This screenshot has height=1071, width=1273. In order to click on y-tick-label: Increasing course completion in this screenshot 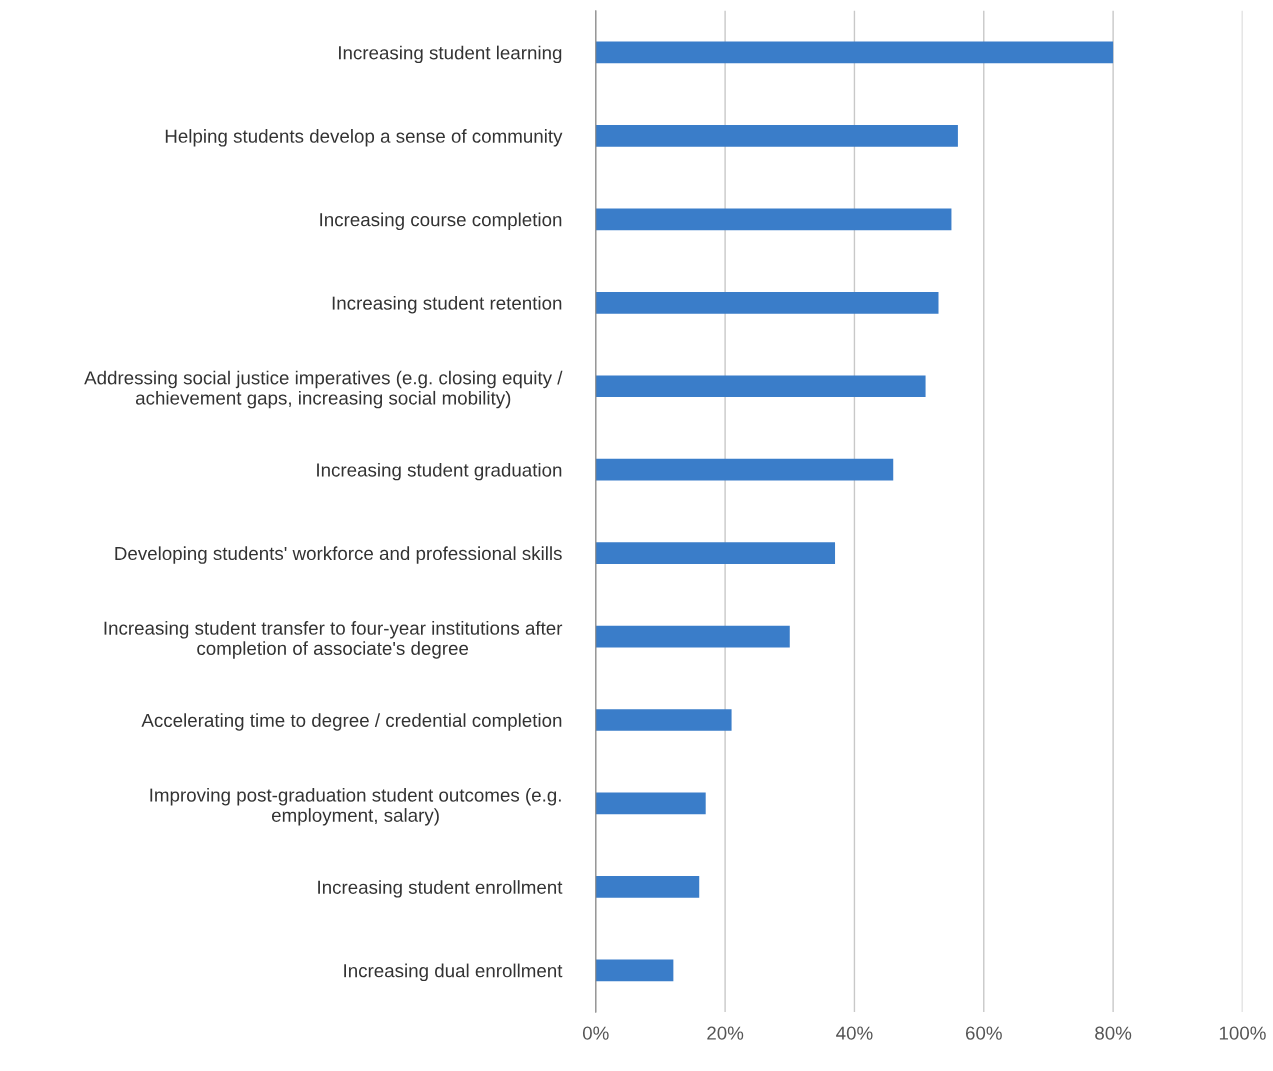, I will do `click(441, 221)`.